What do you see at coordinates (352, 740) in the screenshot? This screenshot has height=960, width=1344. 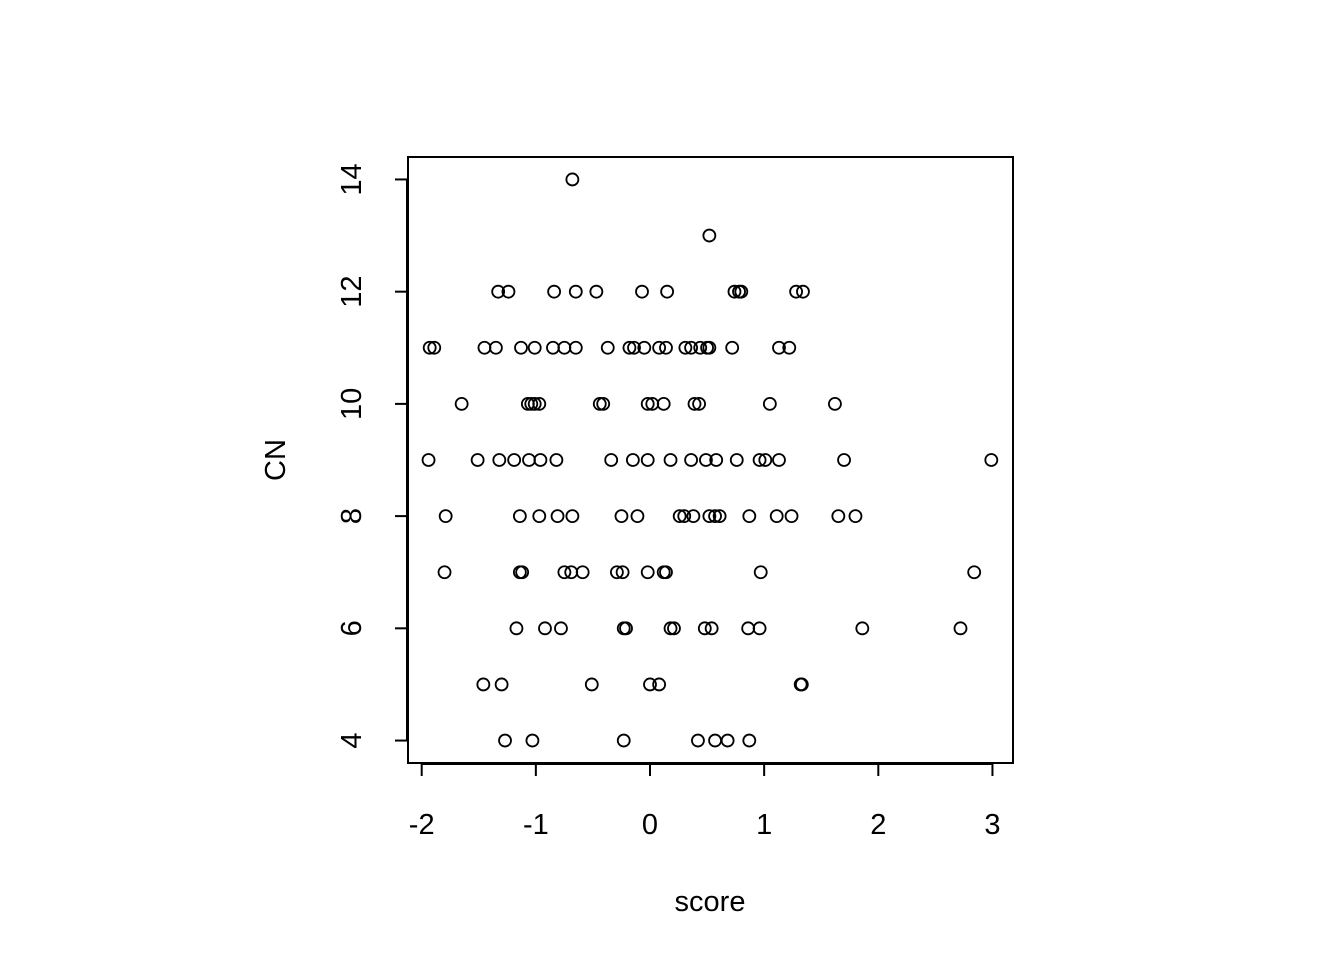 I see `y-tick-label: 4` at bounding box center [352, 740].